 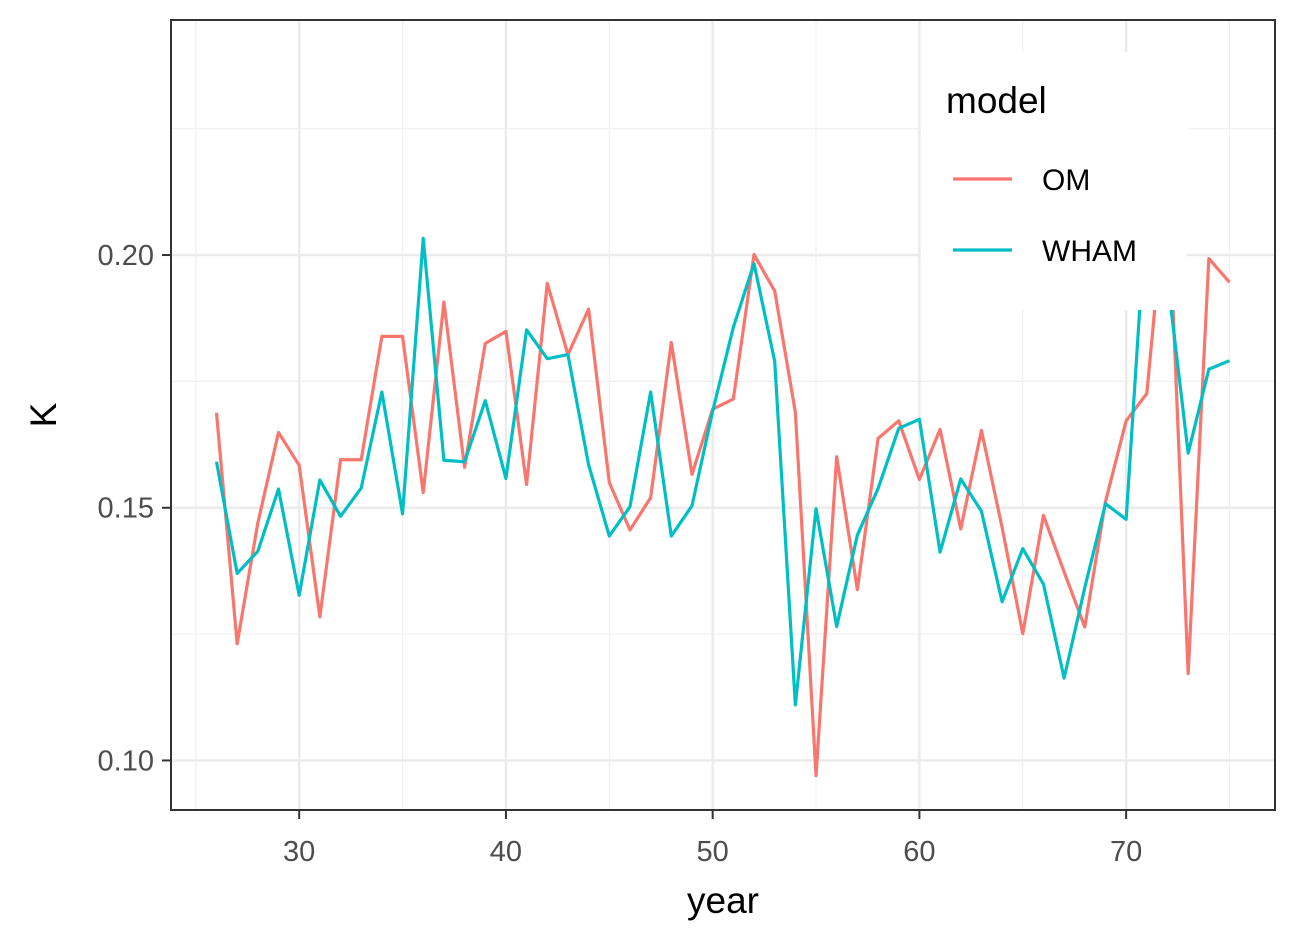 What do you see at coordinates (996, 100) in the screenshot?
I see `legend-title: model` at bounding box center [996, 100].